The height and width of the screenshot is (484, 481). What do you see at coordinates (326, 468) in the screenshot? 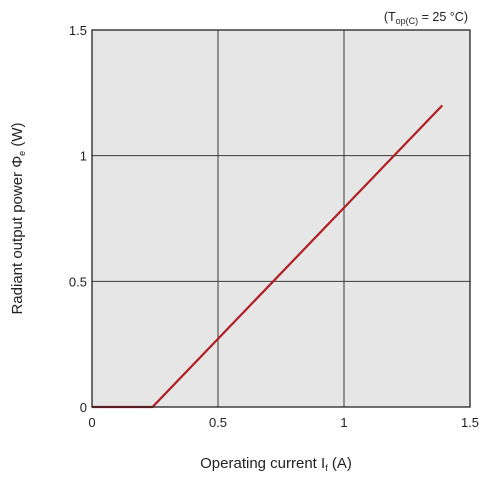
I see `x-axis-title-subscript: f` at bounding box center [326, 468].